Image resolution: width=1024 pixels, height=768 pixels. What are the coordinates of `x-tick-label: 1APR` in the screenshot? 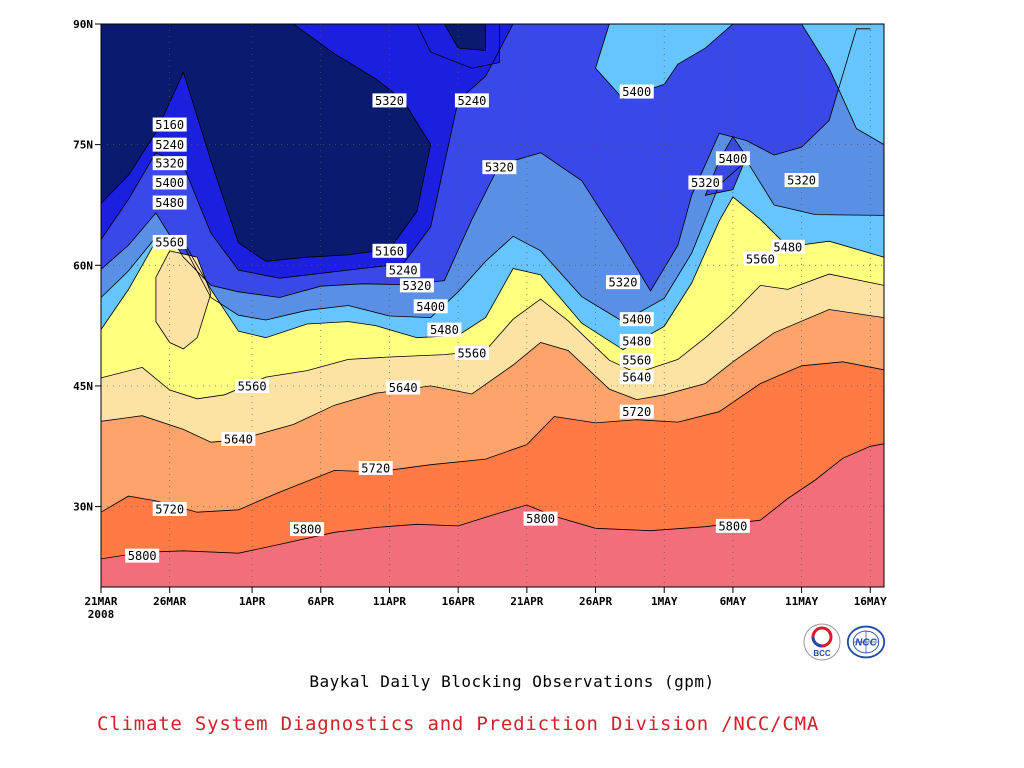 It's located at (252, 601).